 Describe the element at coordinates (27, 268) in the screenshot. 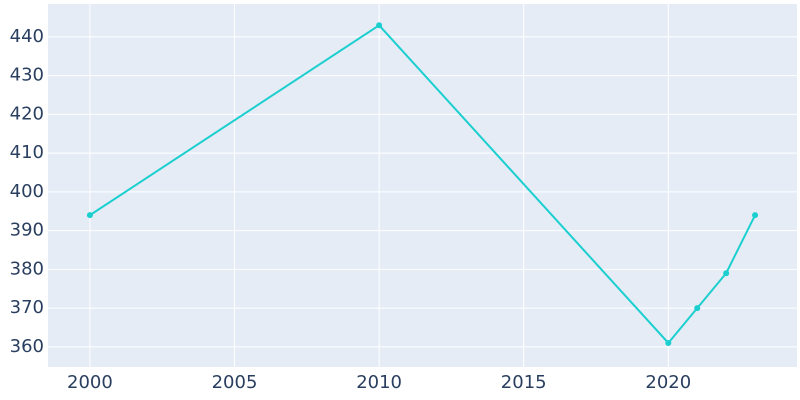

I see `y-tick-label: 380` at that location.